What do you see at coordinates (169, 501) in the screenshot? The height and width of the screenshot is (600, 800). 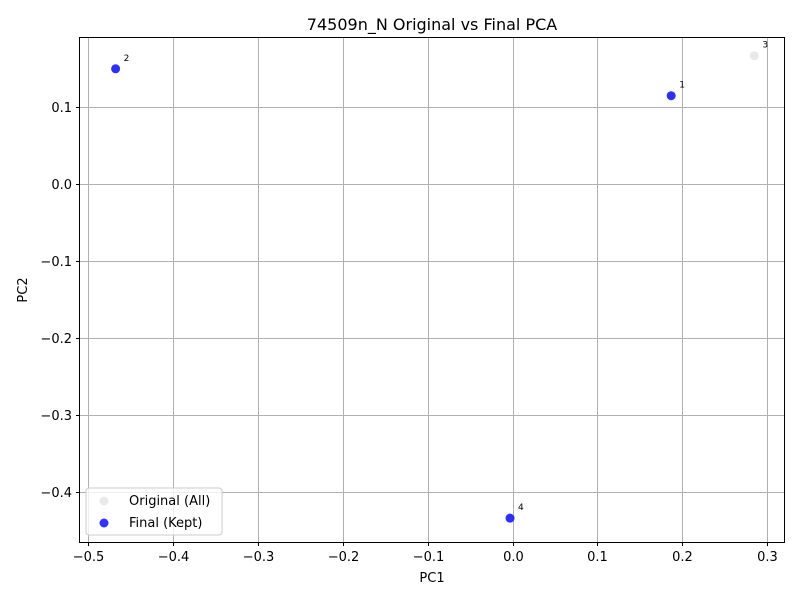 I see `legend-label-original: Original (All)` at bounding box center [169, 501].